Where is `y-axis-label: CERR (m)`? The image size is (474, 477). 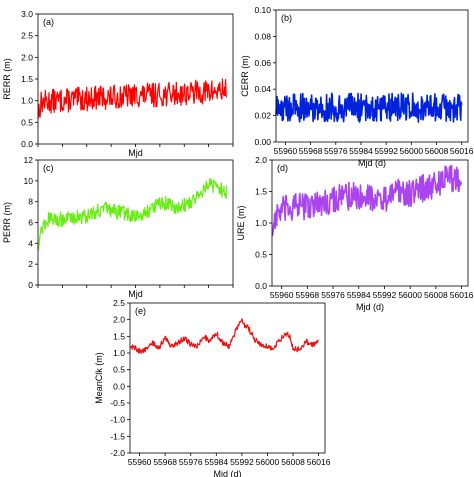 y-axis-label: CERR (m) is located at coordinates (245, 76).